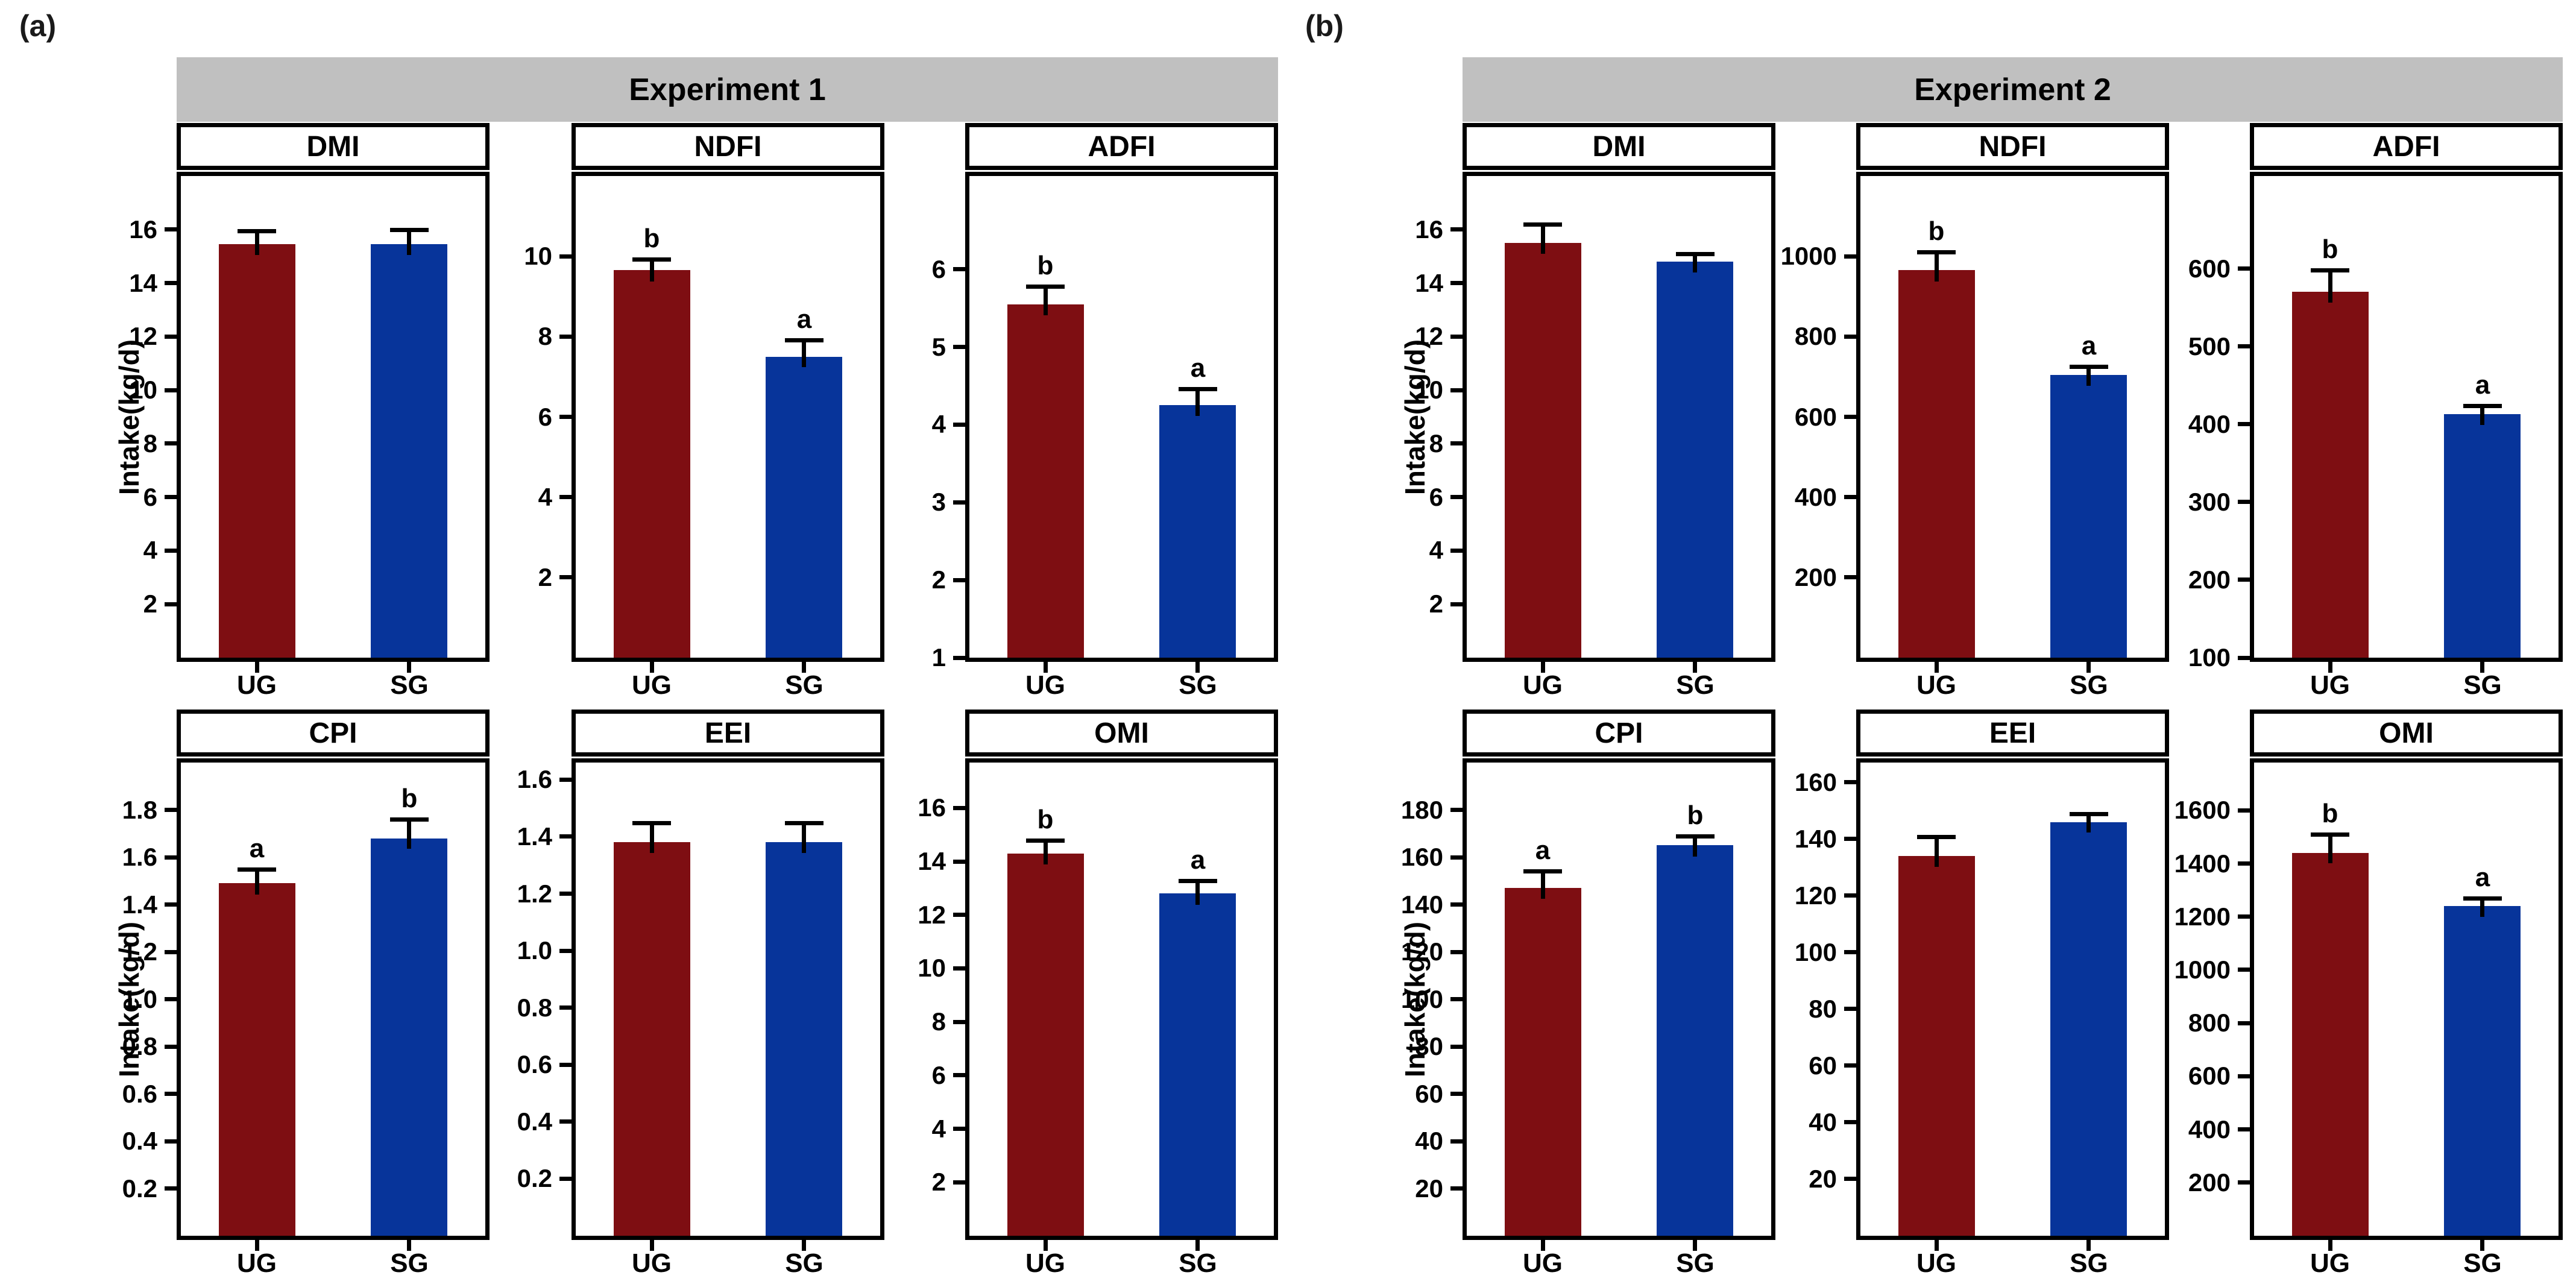 This screenshot has height=1287, width=2576. What do you see at coordinates (938, 424) in the screenshot?
I see `y-tick-label: 4` at bounding box center [938, 424].